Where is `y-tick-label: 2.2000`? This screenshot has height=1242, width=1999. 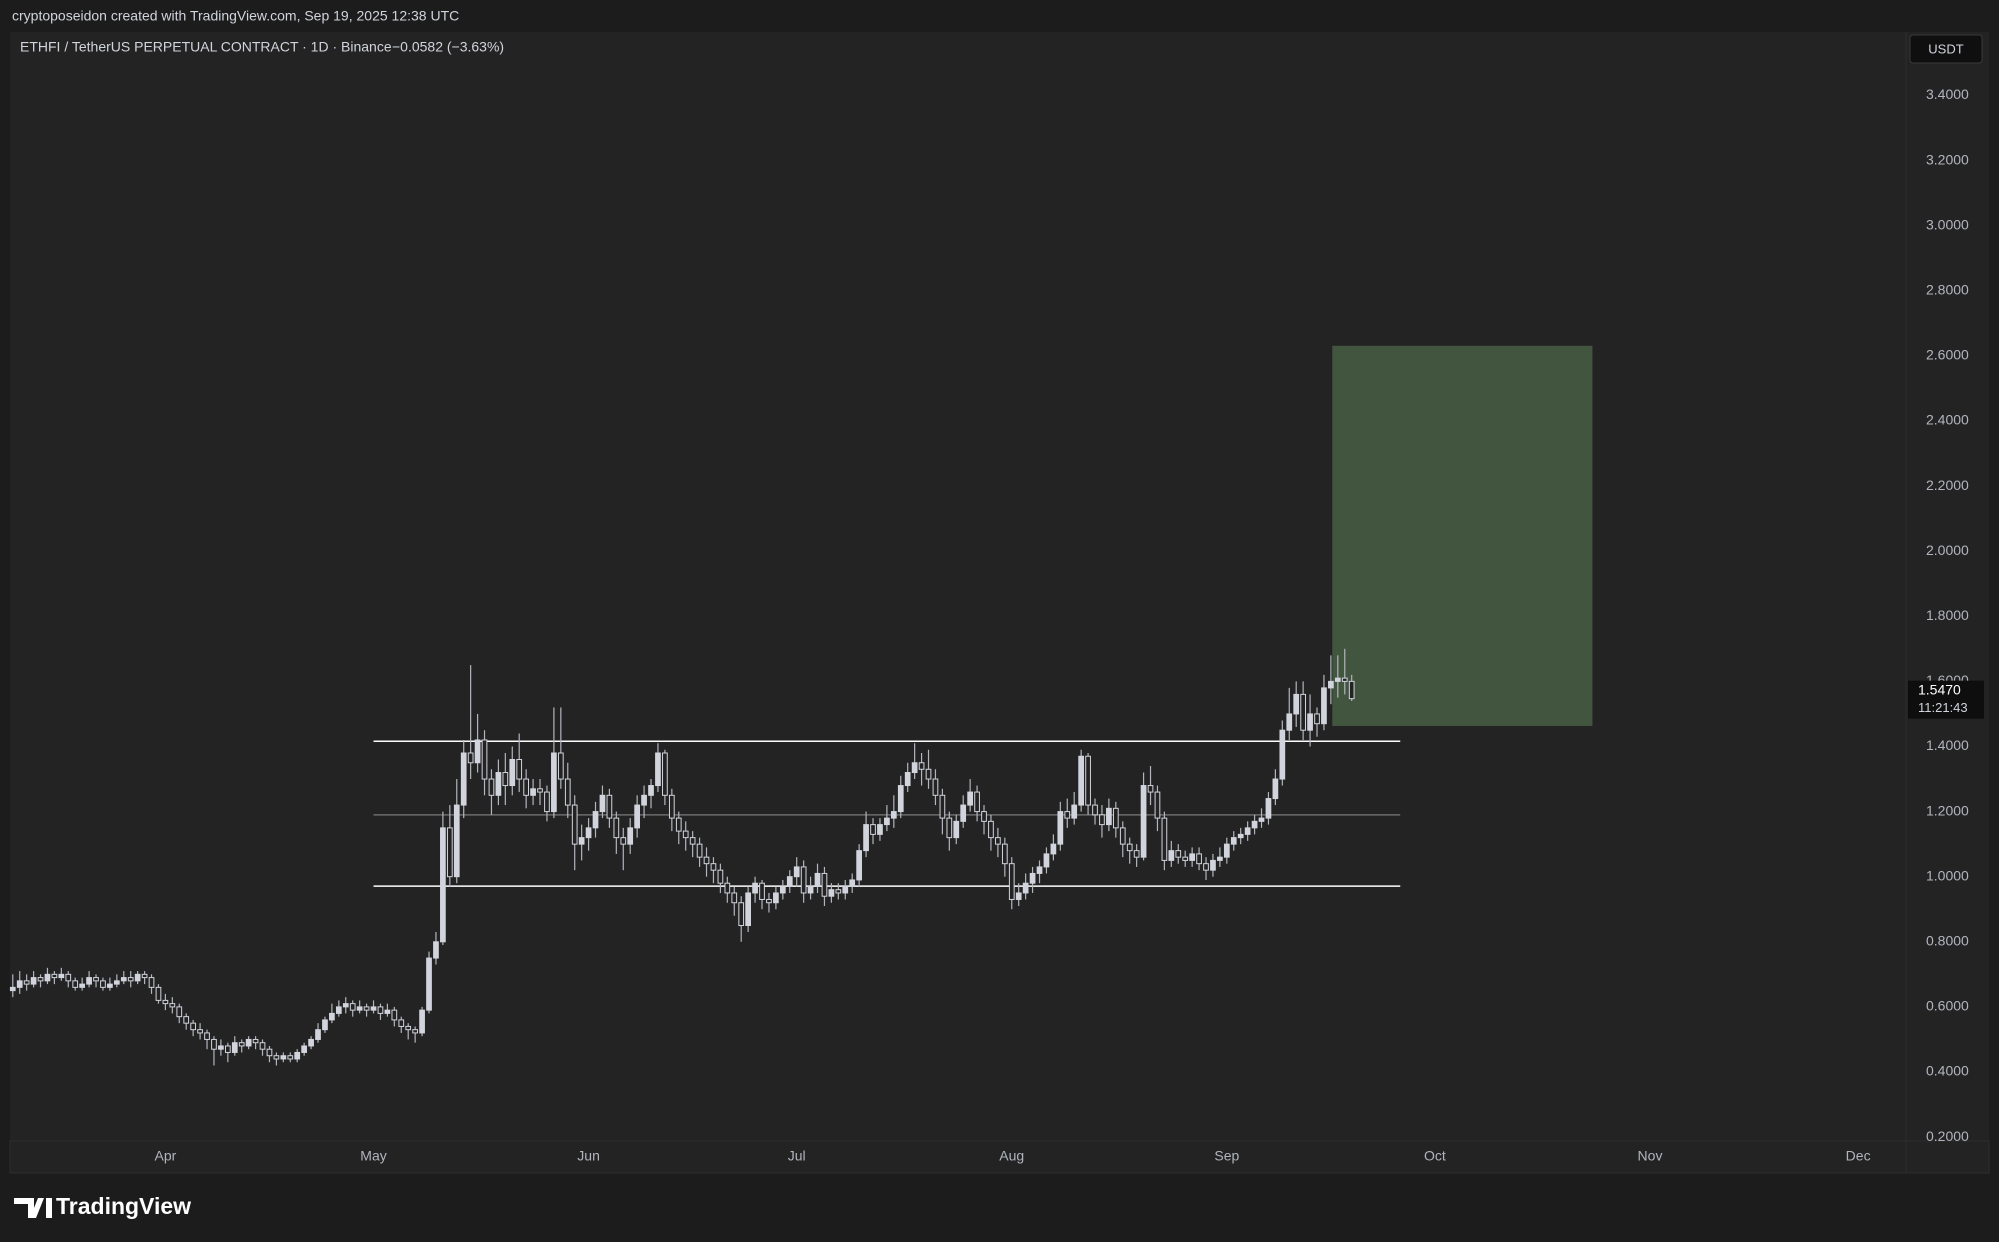 y-tick-label: 2.2000 is located at coordinates (1947, 485).